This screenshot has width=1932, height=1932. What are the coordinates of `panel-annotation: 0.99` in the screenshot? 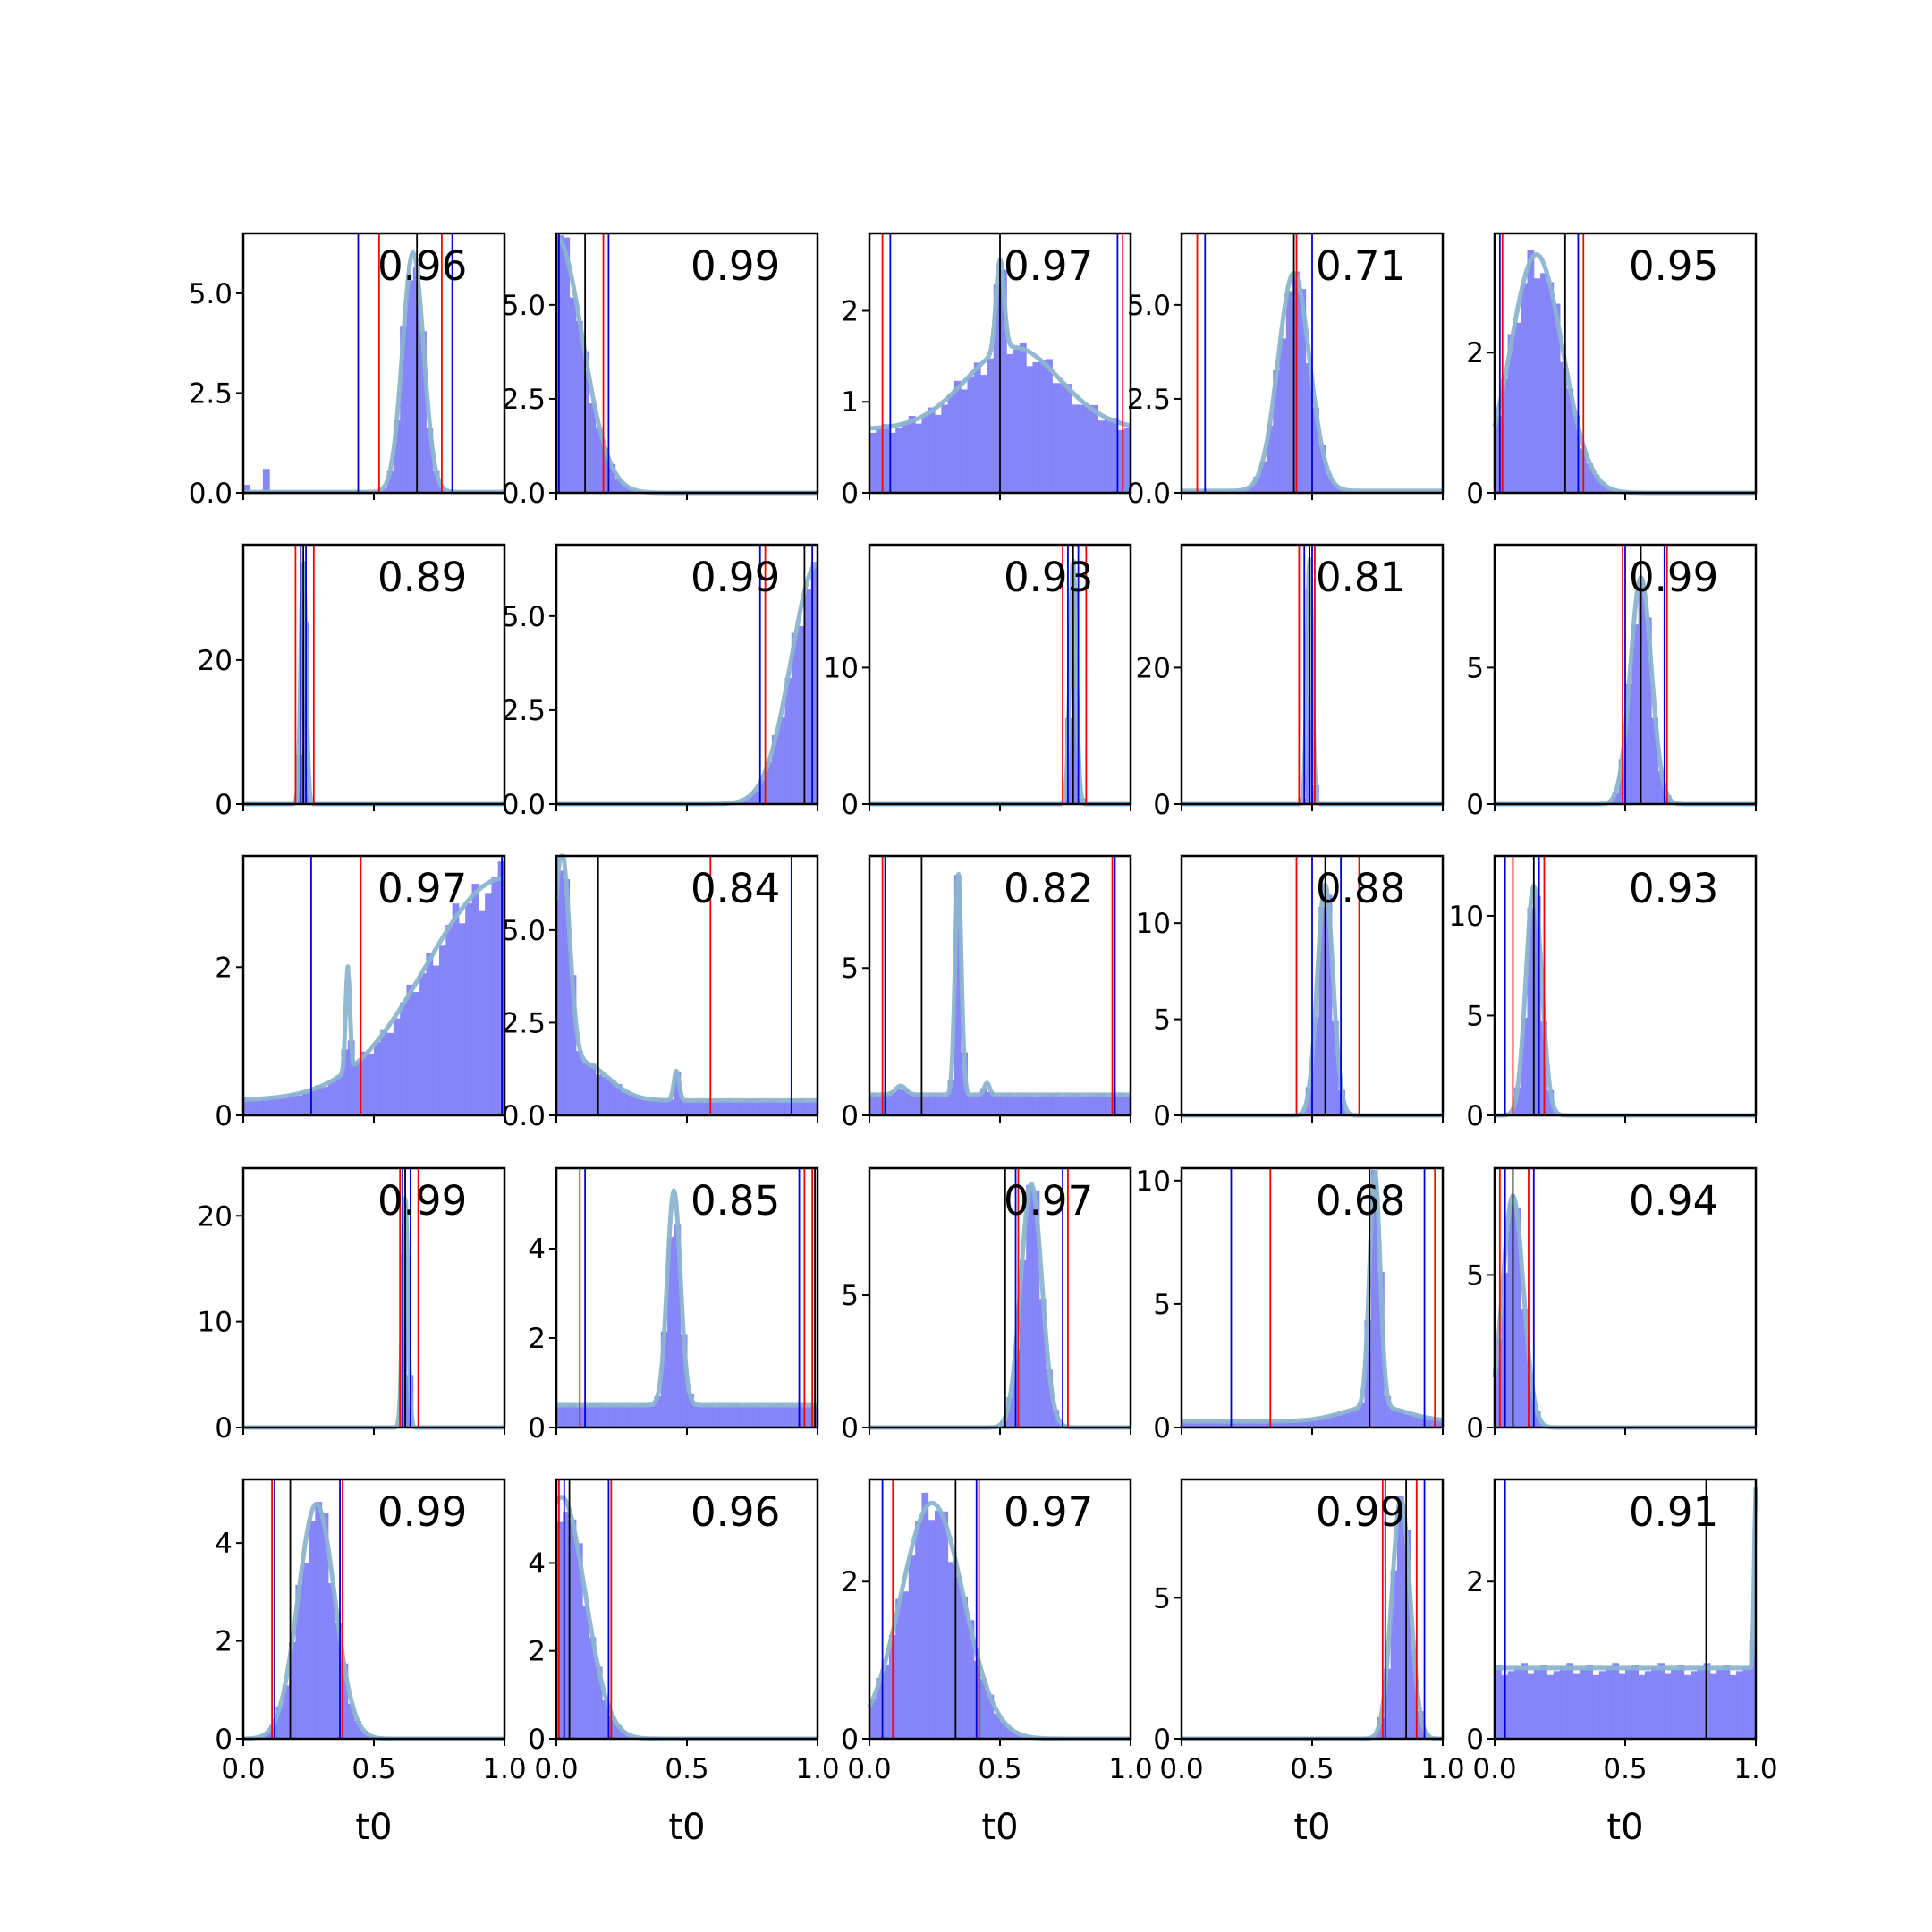 It's located at (735, 266).